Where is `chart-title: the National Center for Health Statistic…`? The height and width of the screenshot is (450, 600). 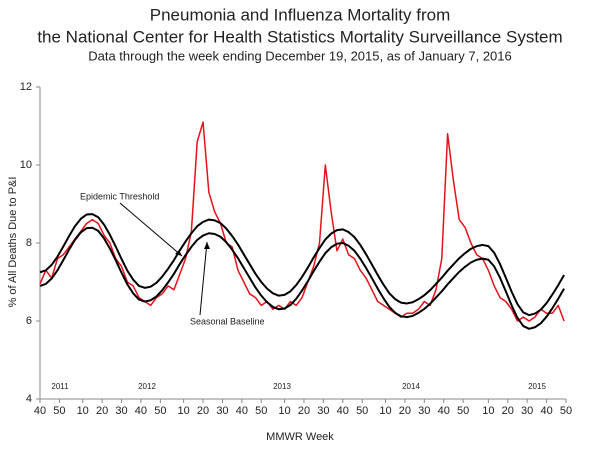
chart-title: the National Center for Health Statistic… is located at coordinates (299, 36).